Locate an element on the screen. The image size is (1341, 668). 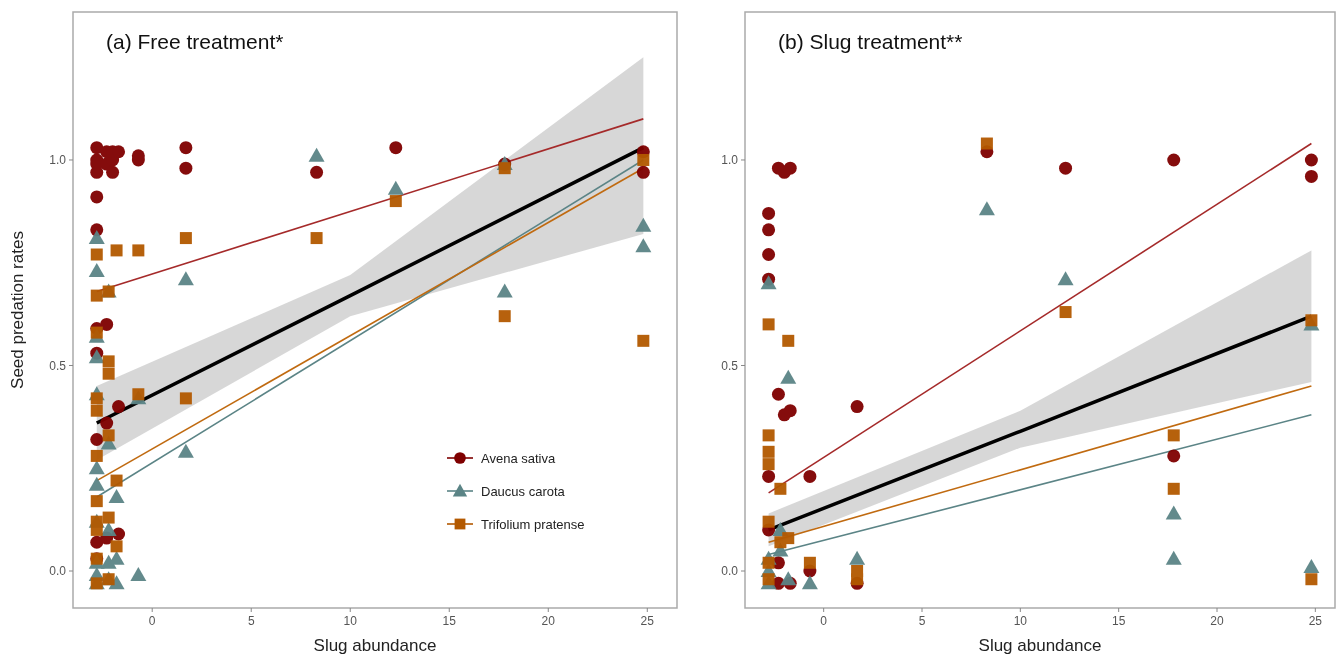
text: (b) Slug treatment** is located at coordinates (870, 41).